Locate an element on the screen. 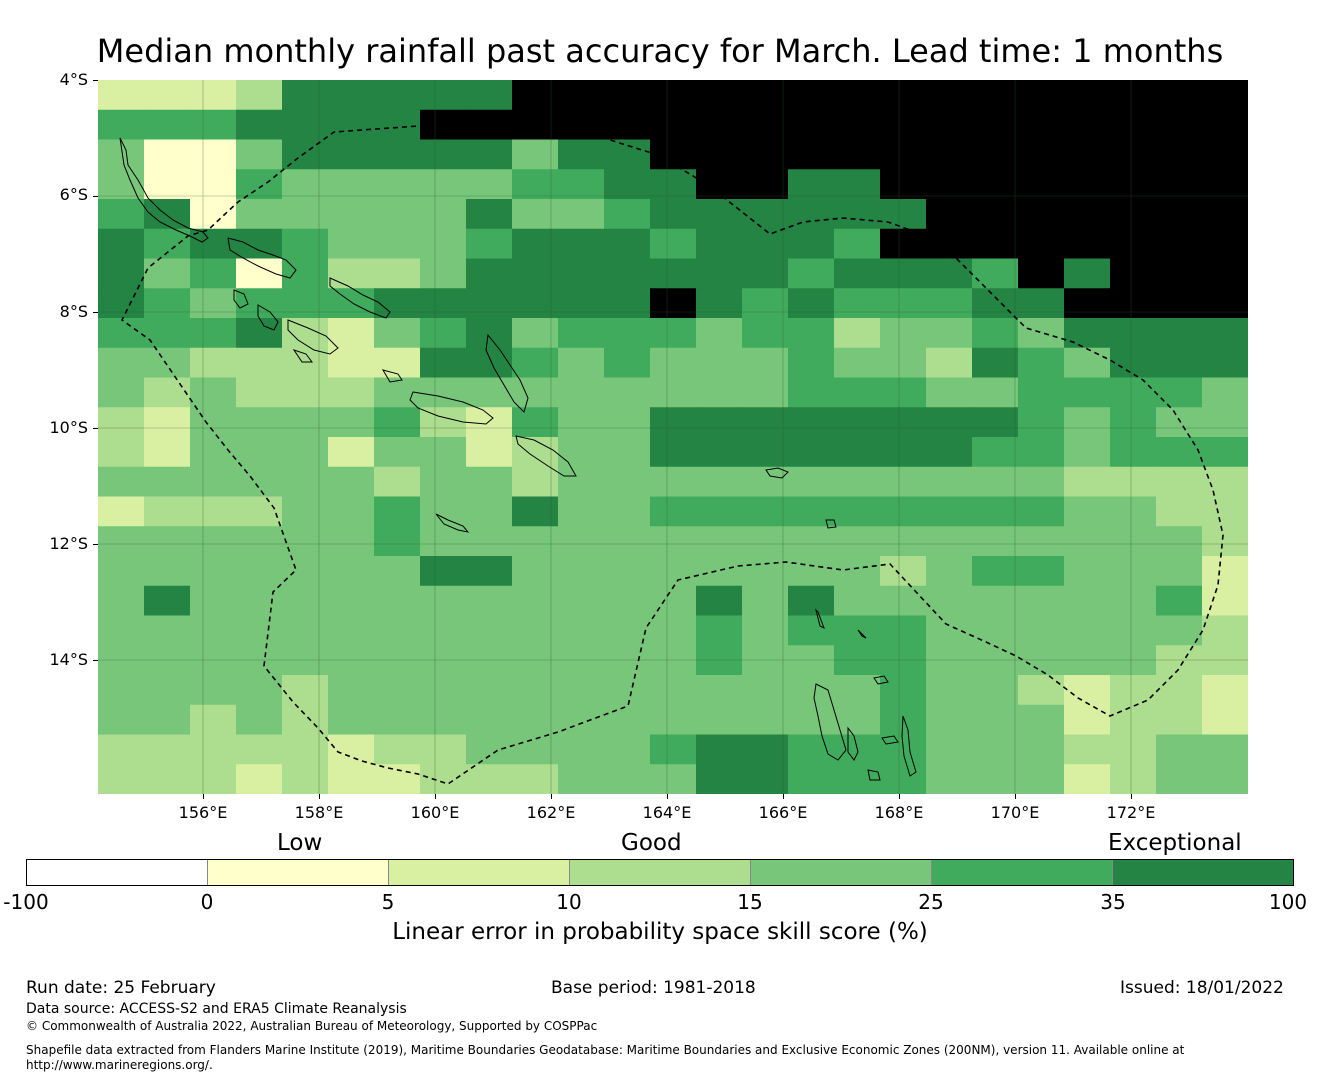 The image size is (1320, 1080). island-malaita is located at coordinates (507, 373).